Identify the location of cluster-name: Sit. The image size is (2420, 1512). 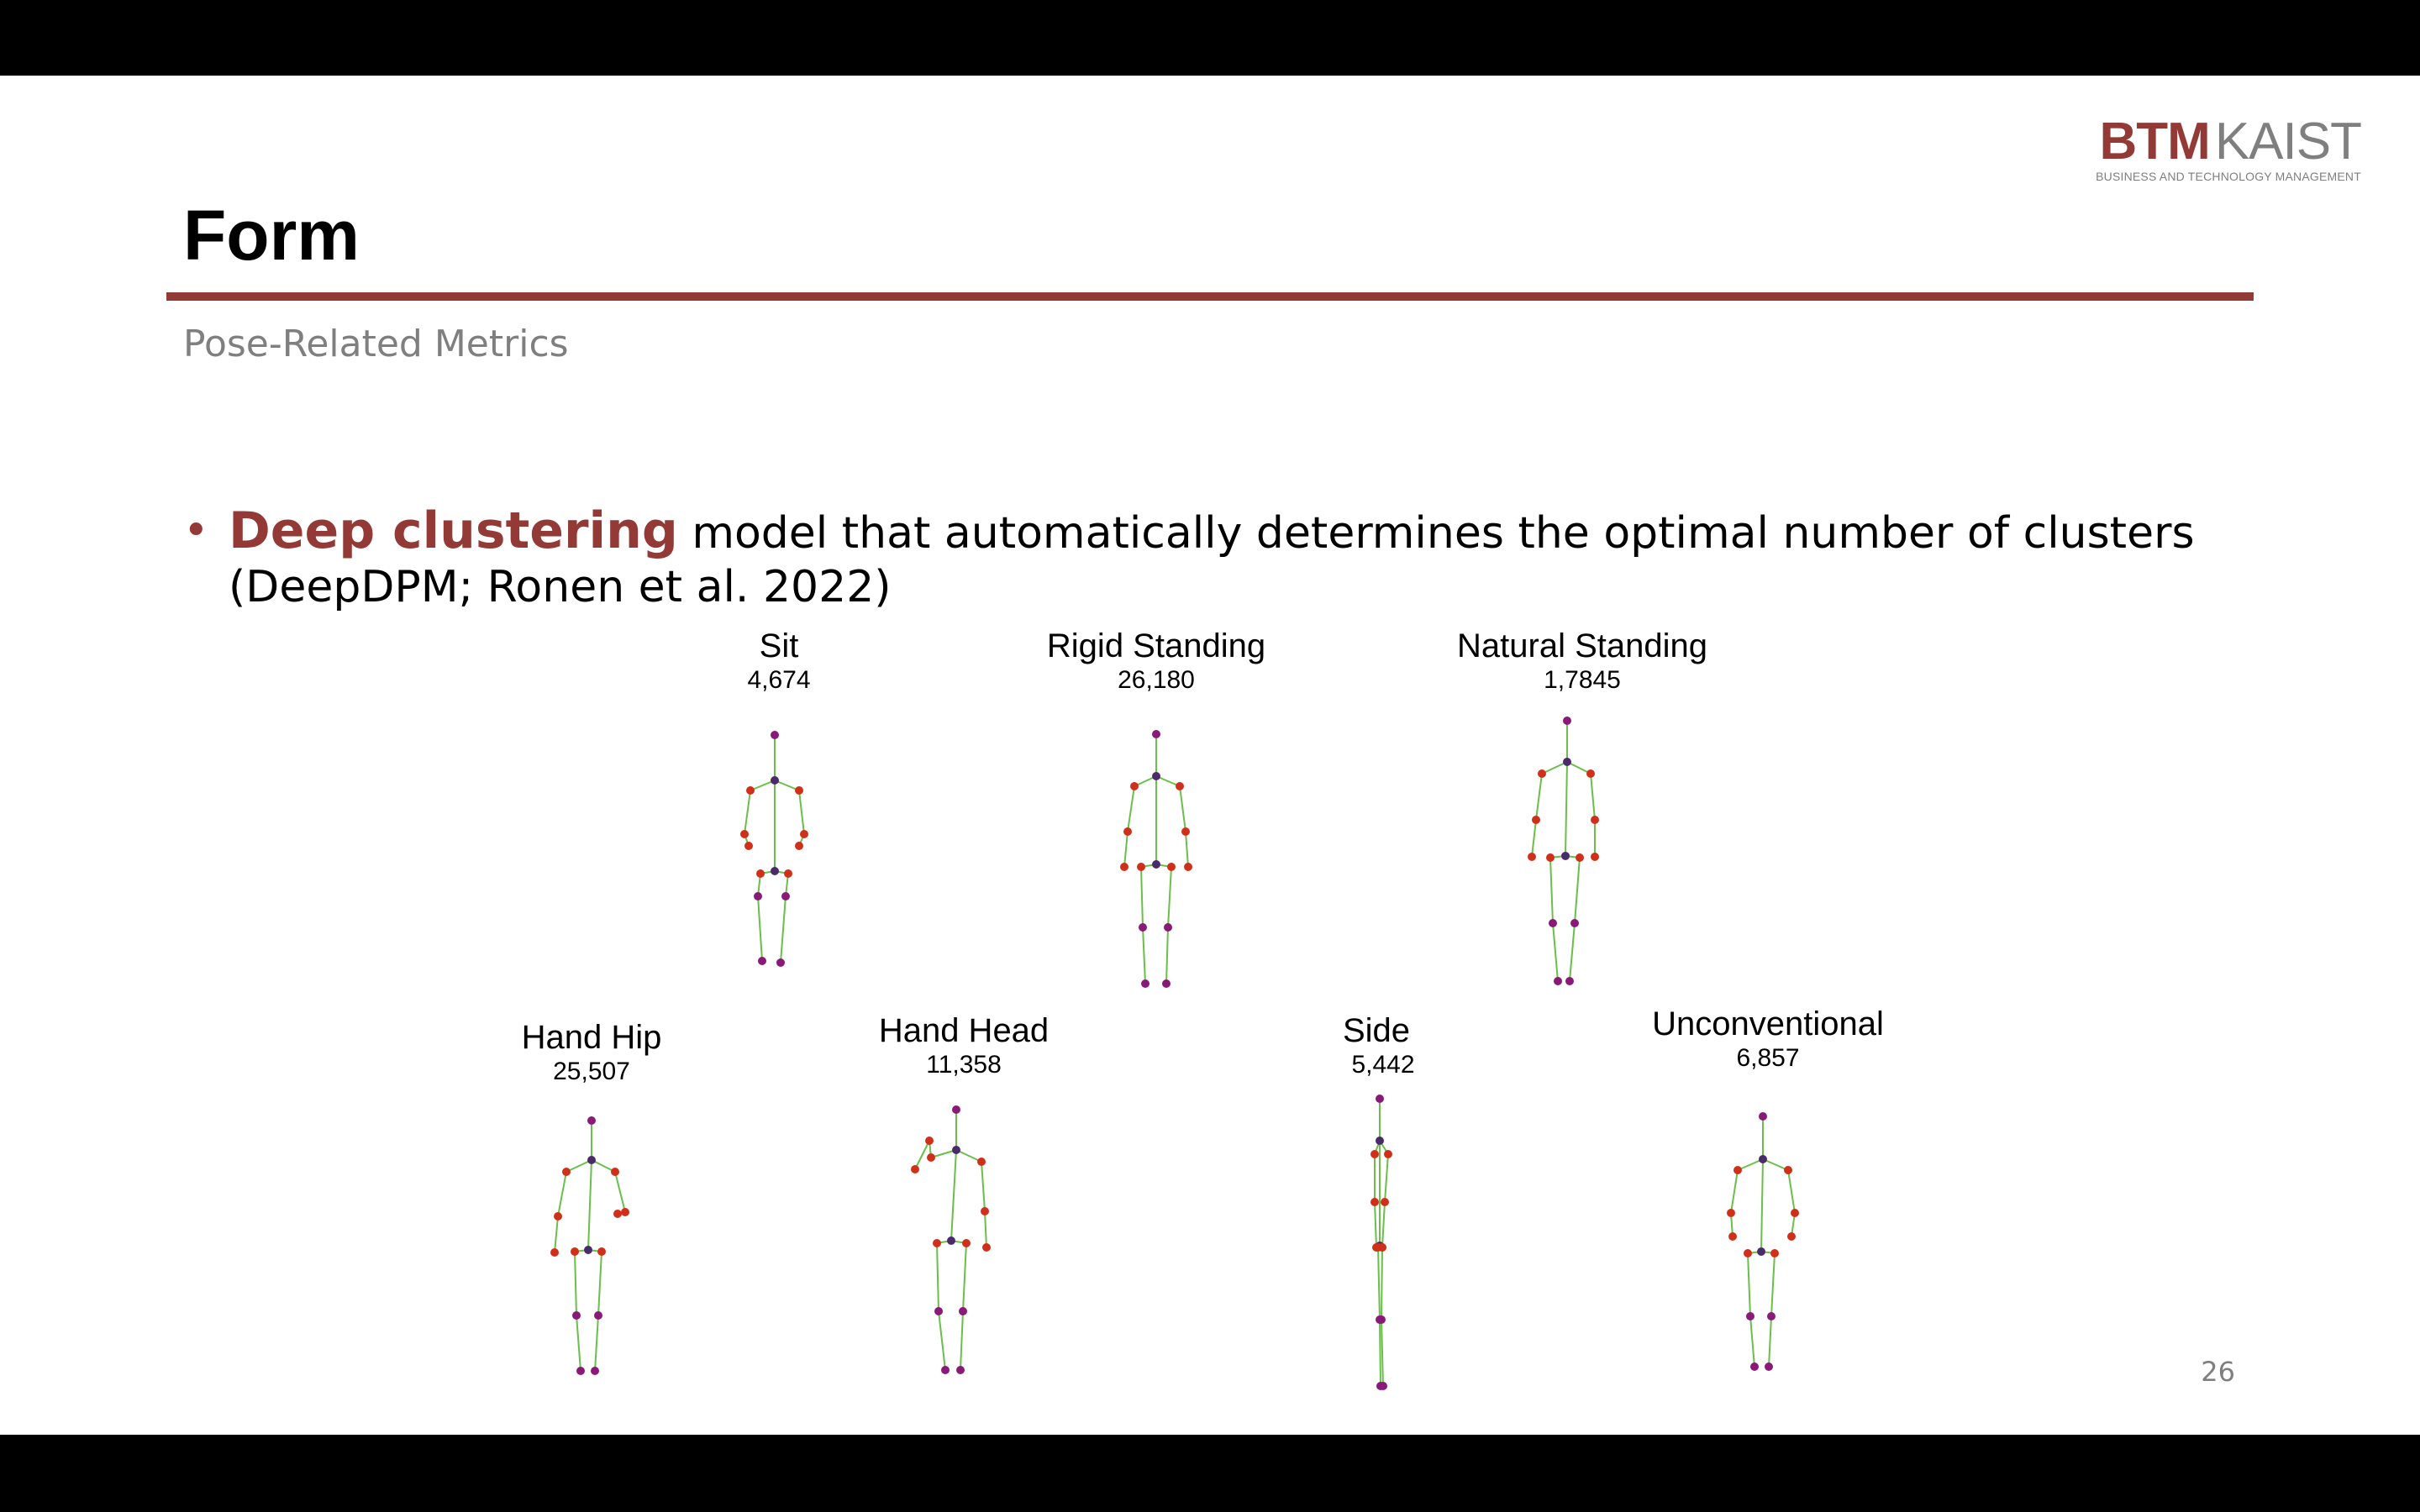
(779, 645).